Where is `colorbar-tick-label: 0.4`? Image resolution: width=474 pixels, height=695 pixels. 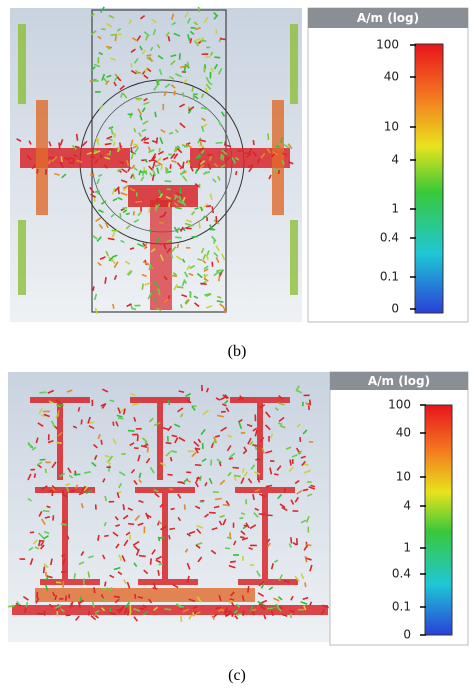
colorbar-tick-label: 0.4 is located at coordinates (389, 238).